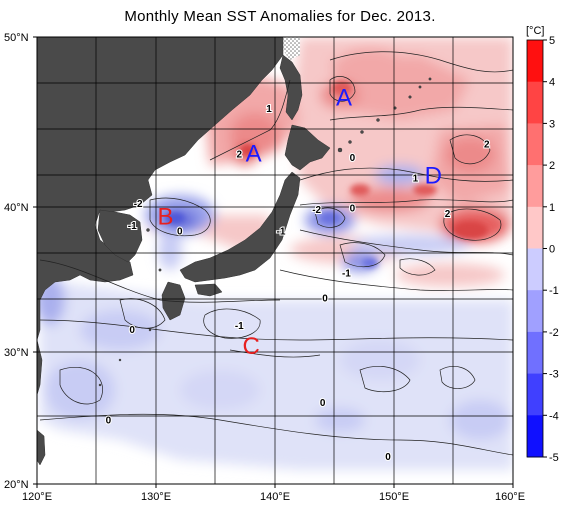 This screenshot has width=575, height=505. Describe the element at coordinates (552, 208) in the screenshot. I see `colorbar-tick-label: 1` at that location.